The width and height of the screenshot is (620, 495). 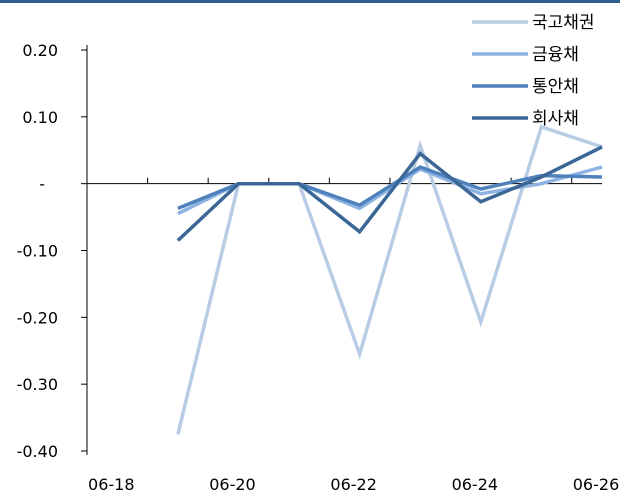 What do you see at coordinates (596, 484) in the screenshot?
I see `x-tick-label: 06-26` at bounding box center [596, 484].